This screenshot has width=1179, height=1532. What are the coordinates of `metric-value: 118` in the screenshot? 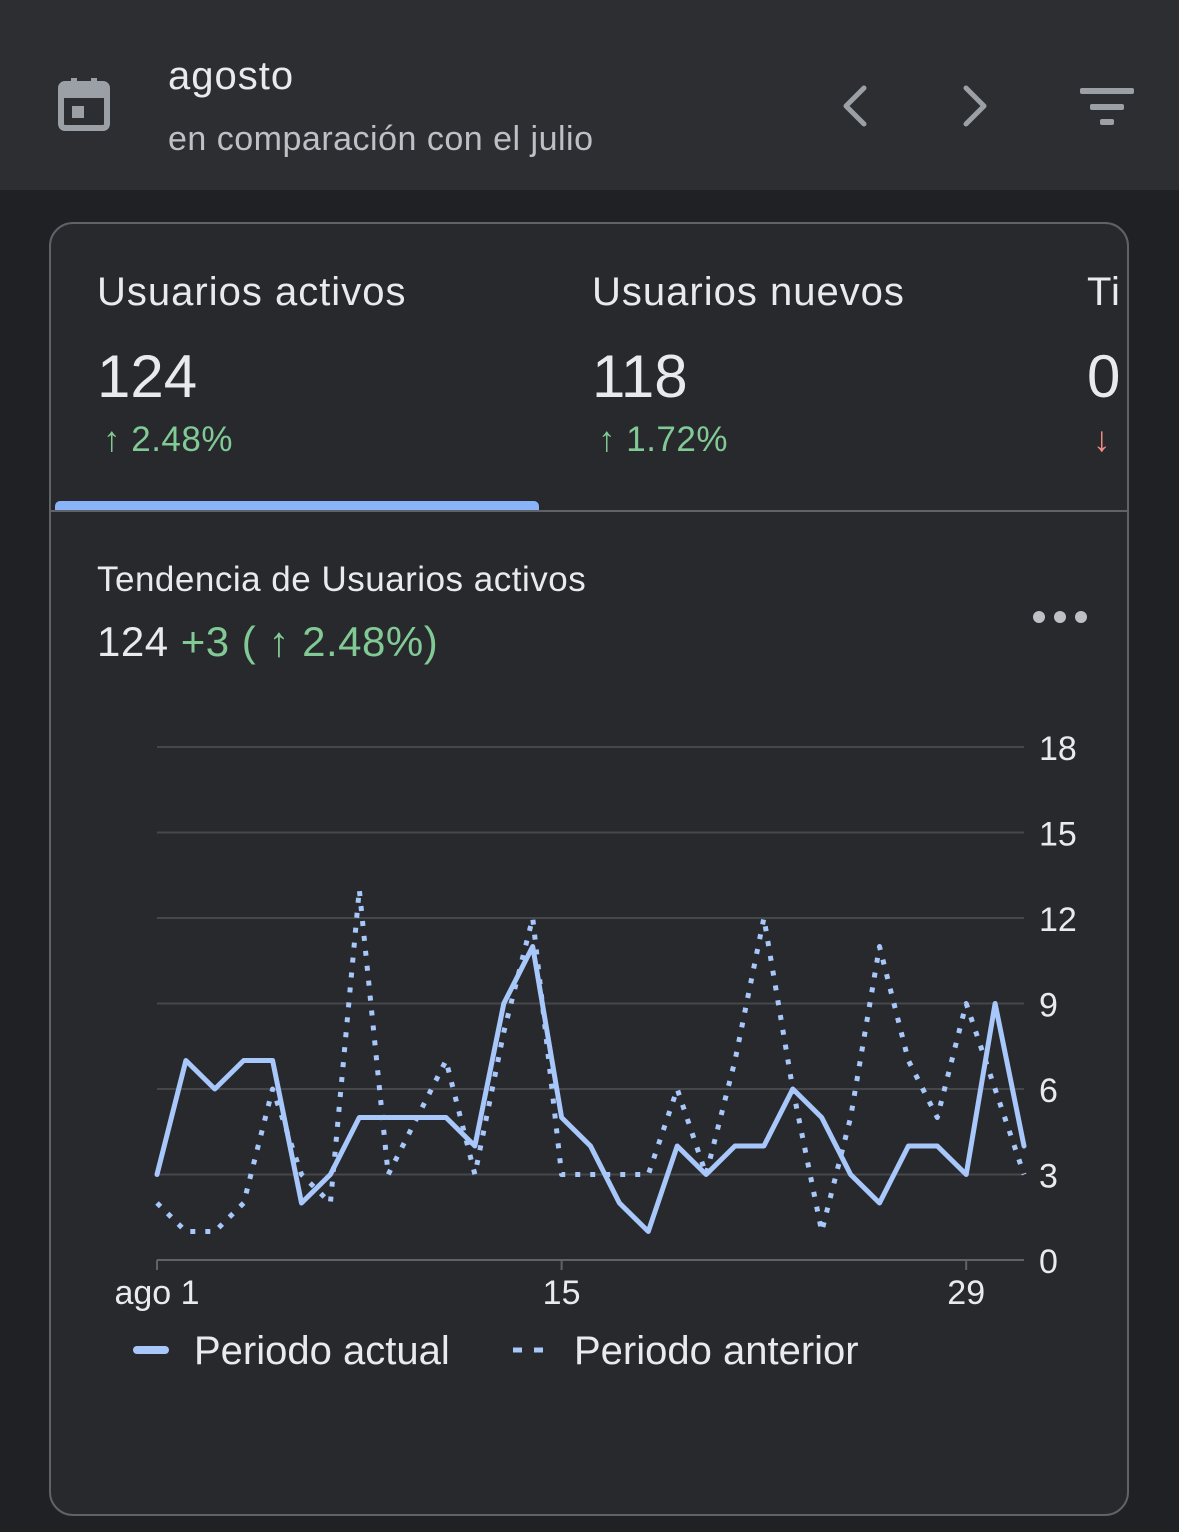 It's located at (640, 376).